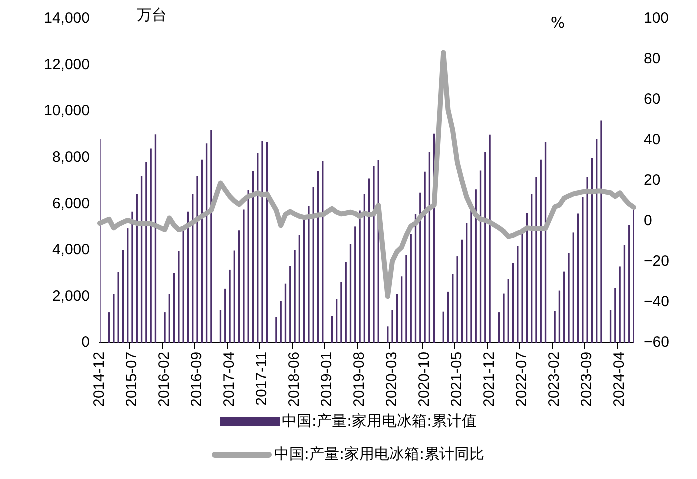 This screenshot has width=697, height=479. What do you see at coordinates (86, 343) in the screenshot?
I see `y-tick-label: 0` at bounding box center [86, 343].